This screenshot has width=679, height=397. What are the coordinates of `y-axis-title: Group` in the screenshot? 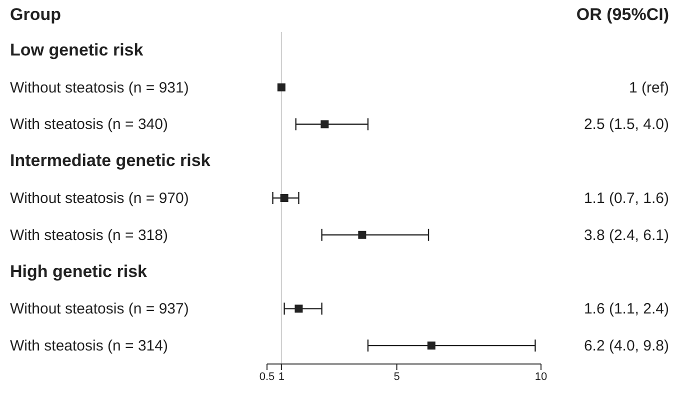 It's located at (35, 14).